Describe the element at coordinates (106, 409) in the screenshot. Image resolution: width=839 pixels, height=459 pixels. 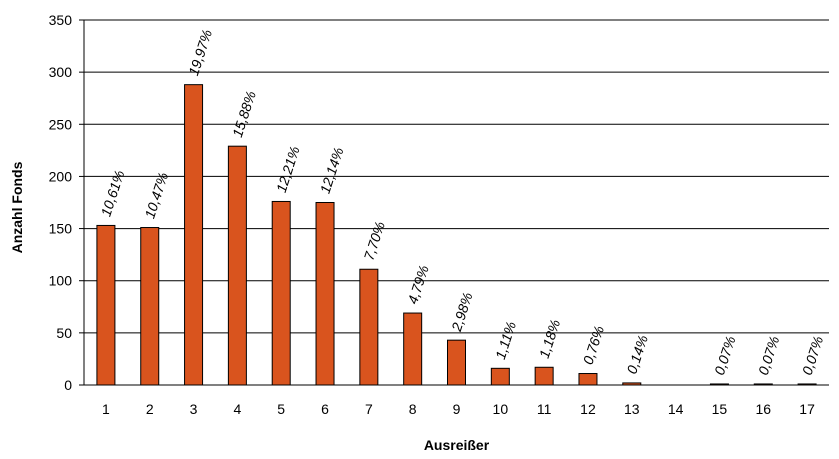
I see `x-tick-label: 1` at that location.